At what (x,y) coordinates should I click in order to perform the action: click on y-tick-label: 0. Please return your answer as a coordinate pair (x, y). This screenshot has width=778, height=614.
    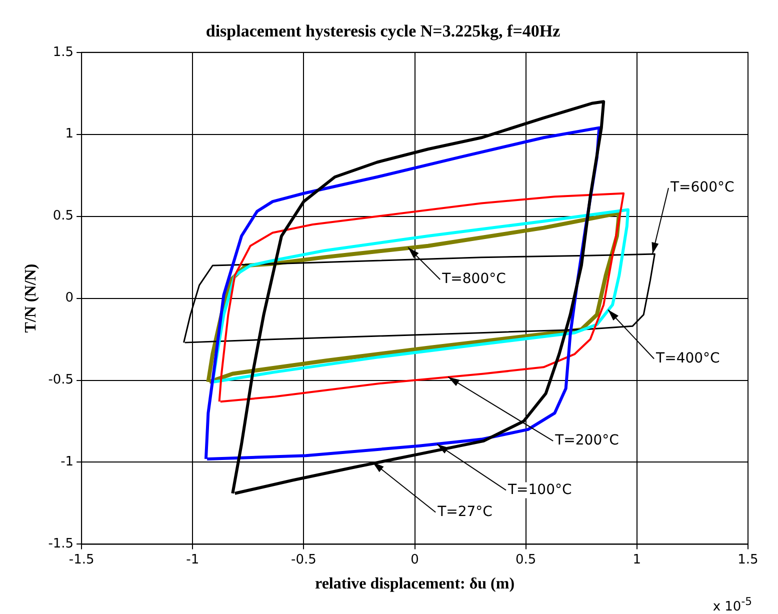
    Looking at the image, I should click on (69, 298).